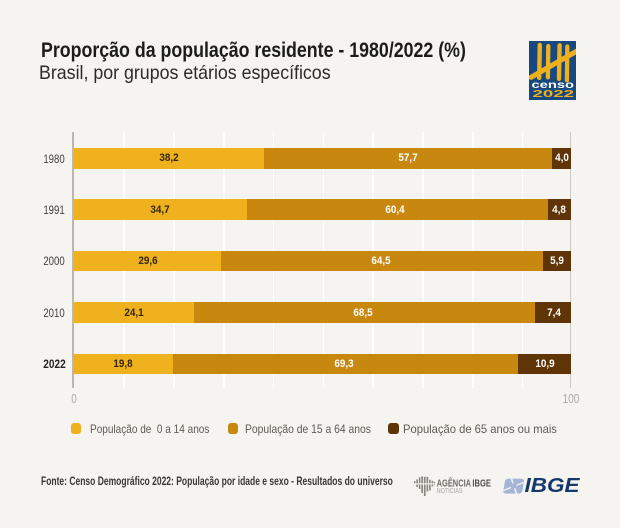 The image size is (620, 528). I want to click on svg-text: 2022, so click(554, 94).